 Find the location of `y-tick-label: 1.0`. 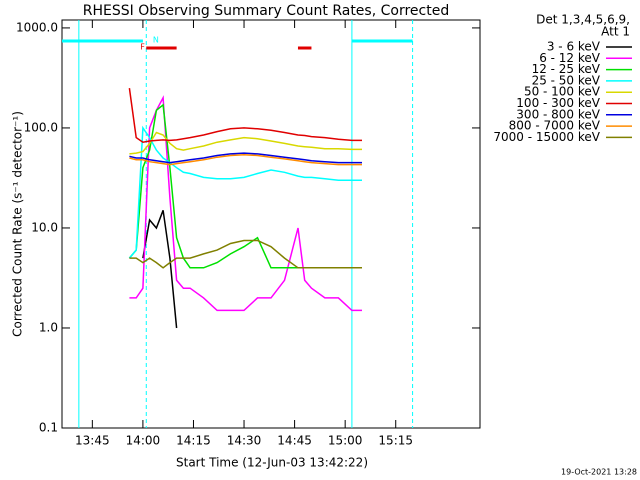

y-tick-label: 1.0 is located at coordinates (48, 327).